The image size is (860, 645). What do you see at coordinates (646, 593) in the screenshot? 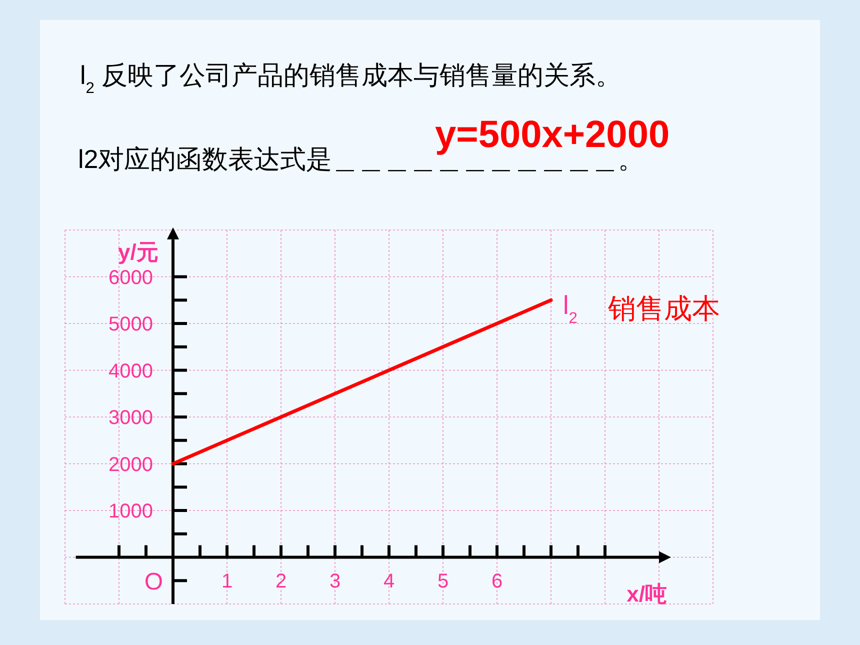
I see `x-axis-title: x/吨` at bounding box center [646, 593].